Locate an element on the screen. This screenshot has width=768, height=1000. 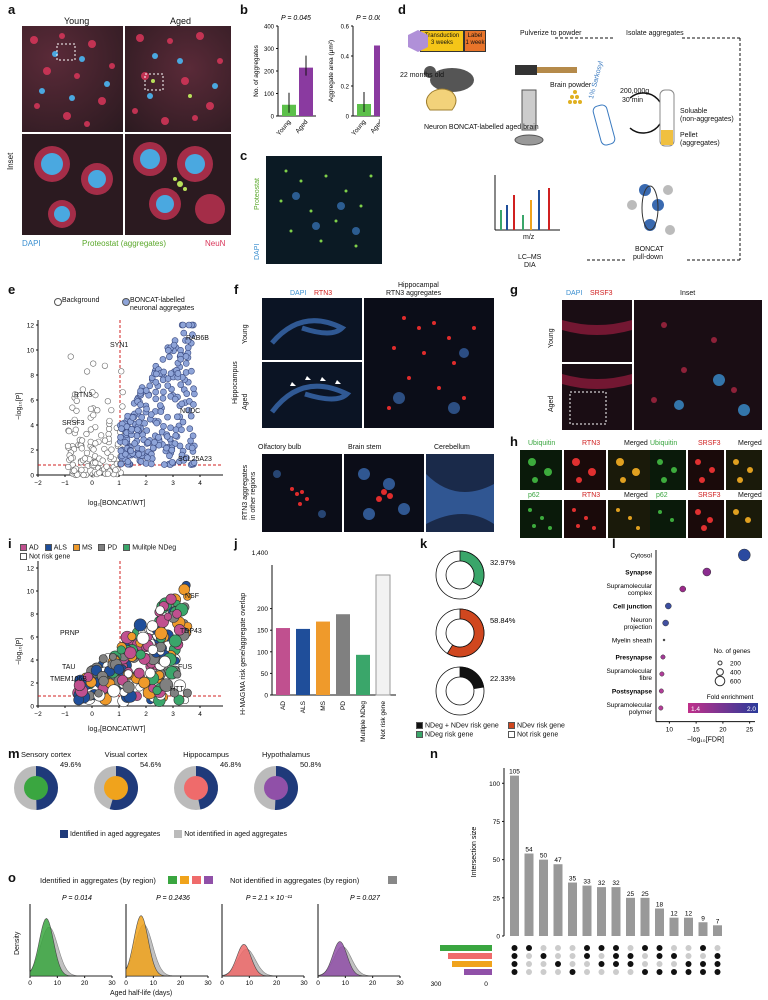
o-density-identified is located at coordinates (358, 959).